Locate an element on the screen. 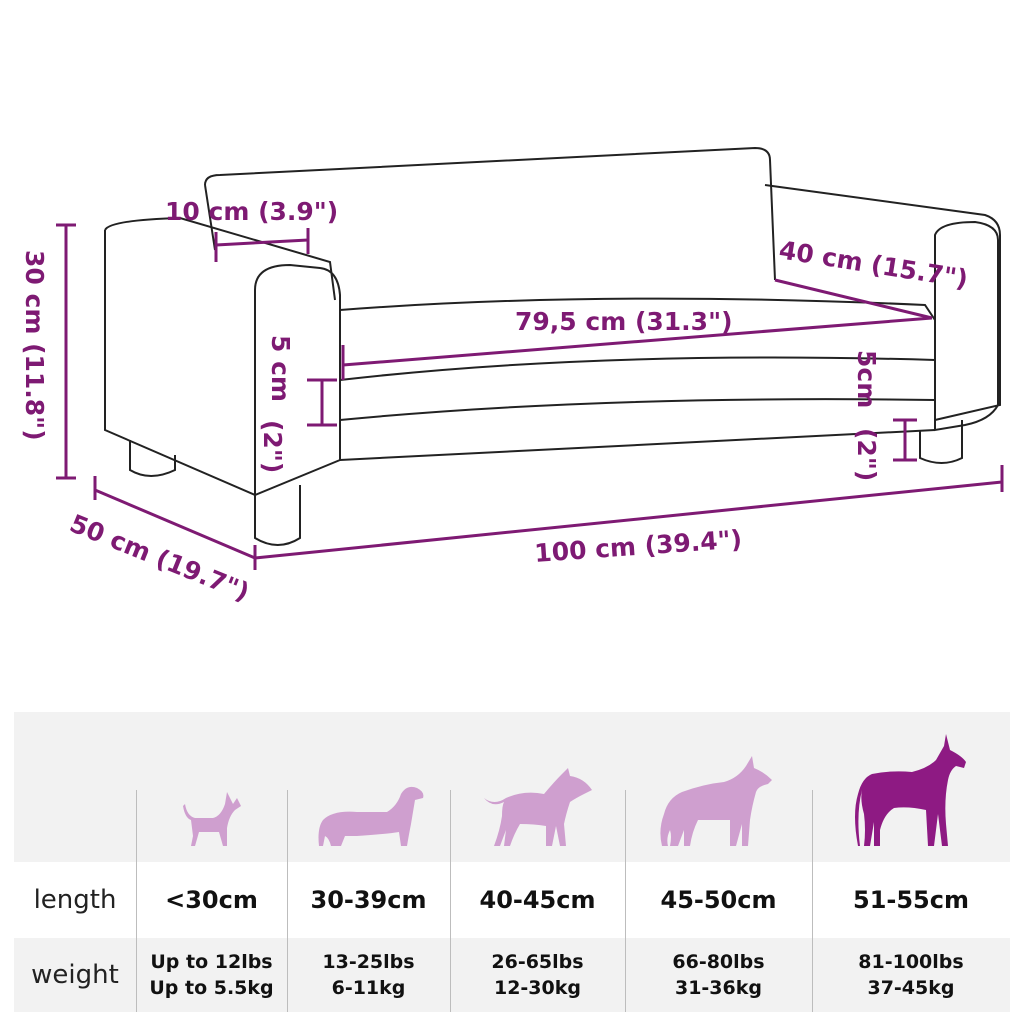  weight-value: 13-25lbs 6-11kg is located at coordinates (368, 975).